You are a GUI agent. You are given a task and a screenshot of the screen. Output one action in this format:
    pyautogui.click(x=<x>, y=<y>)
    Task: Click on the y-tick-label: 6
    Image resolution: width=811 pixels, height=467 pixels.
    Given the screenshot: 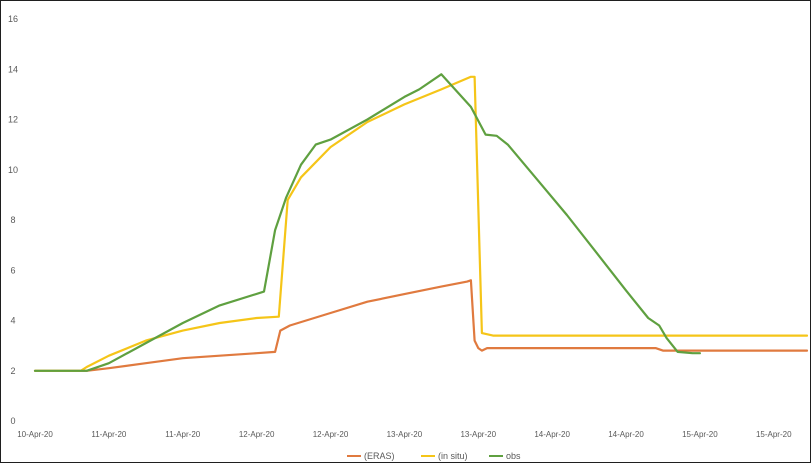 What is the action you would take?
    pyautogui.click(x=12, y=270)
    